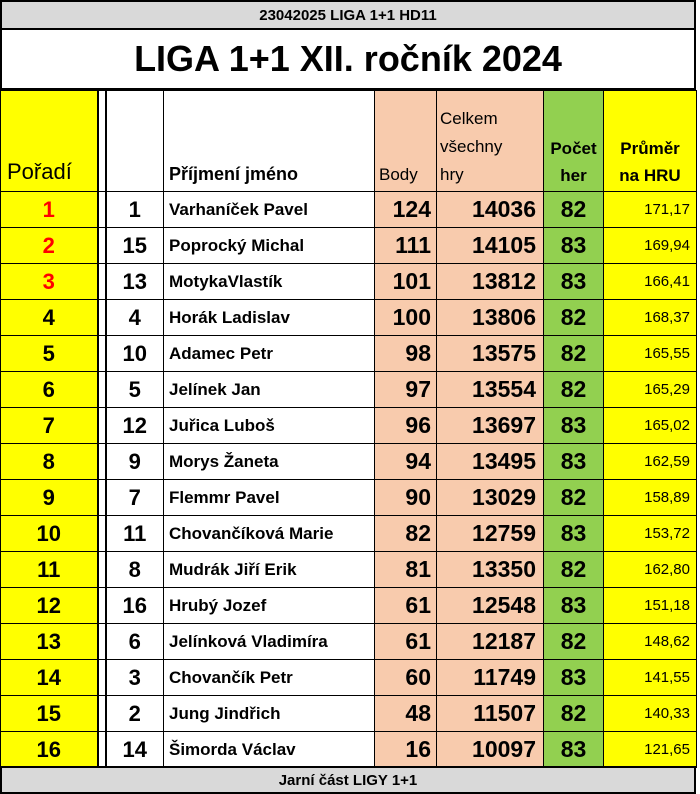 This screenshot has height=794, width=700. I want to click on player-name-cell: Jelínek Jan, so click(269, 389).